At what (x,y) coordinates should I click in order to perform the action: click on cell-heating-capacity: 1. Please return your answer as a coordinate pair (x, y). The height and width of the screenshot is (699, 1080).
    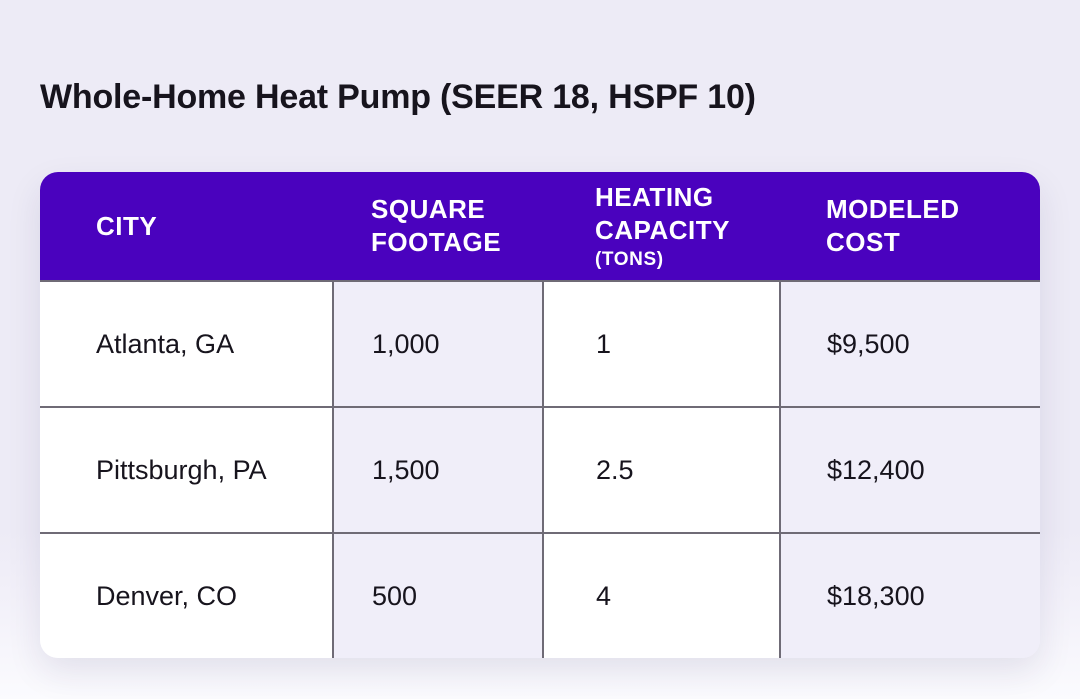
    Looking at the image, I should click on (661, 343).